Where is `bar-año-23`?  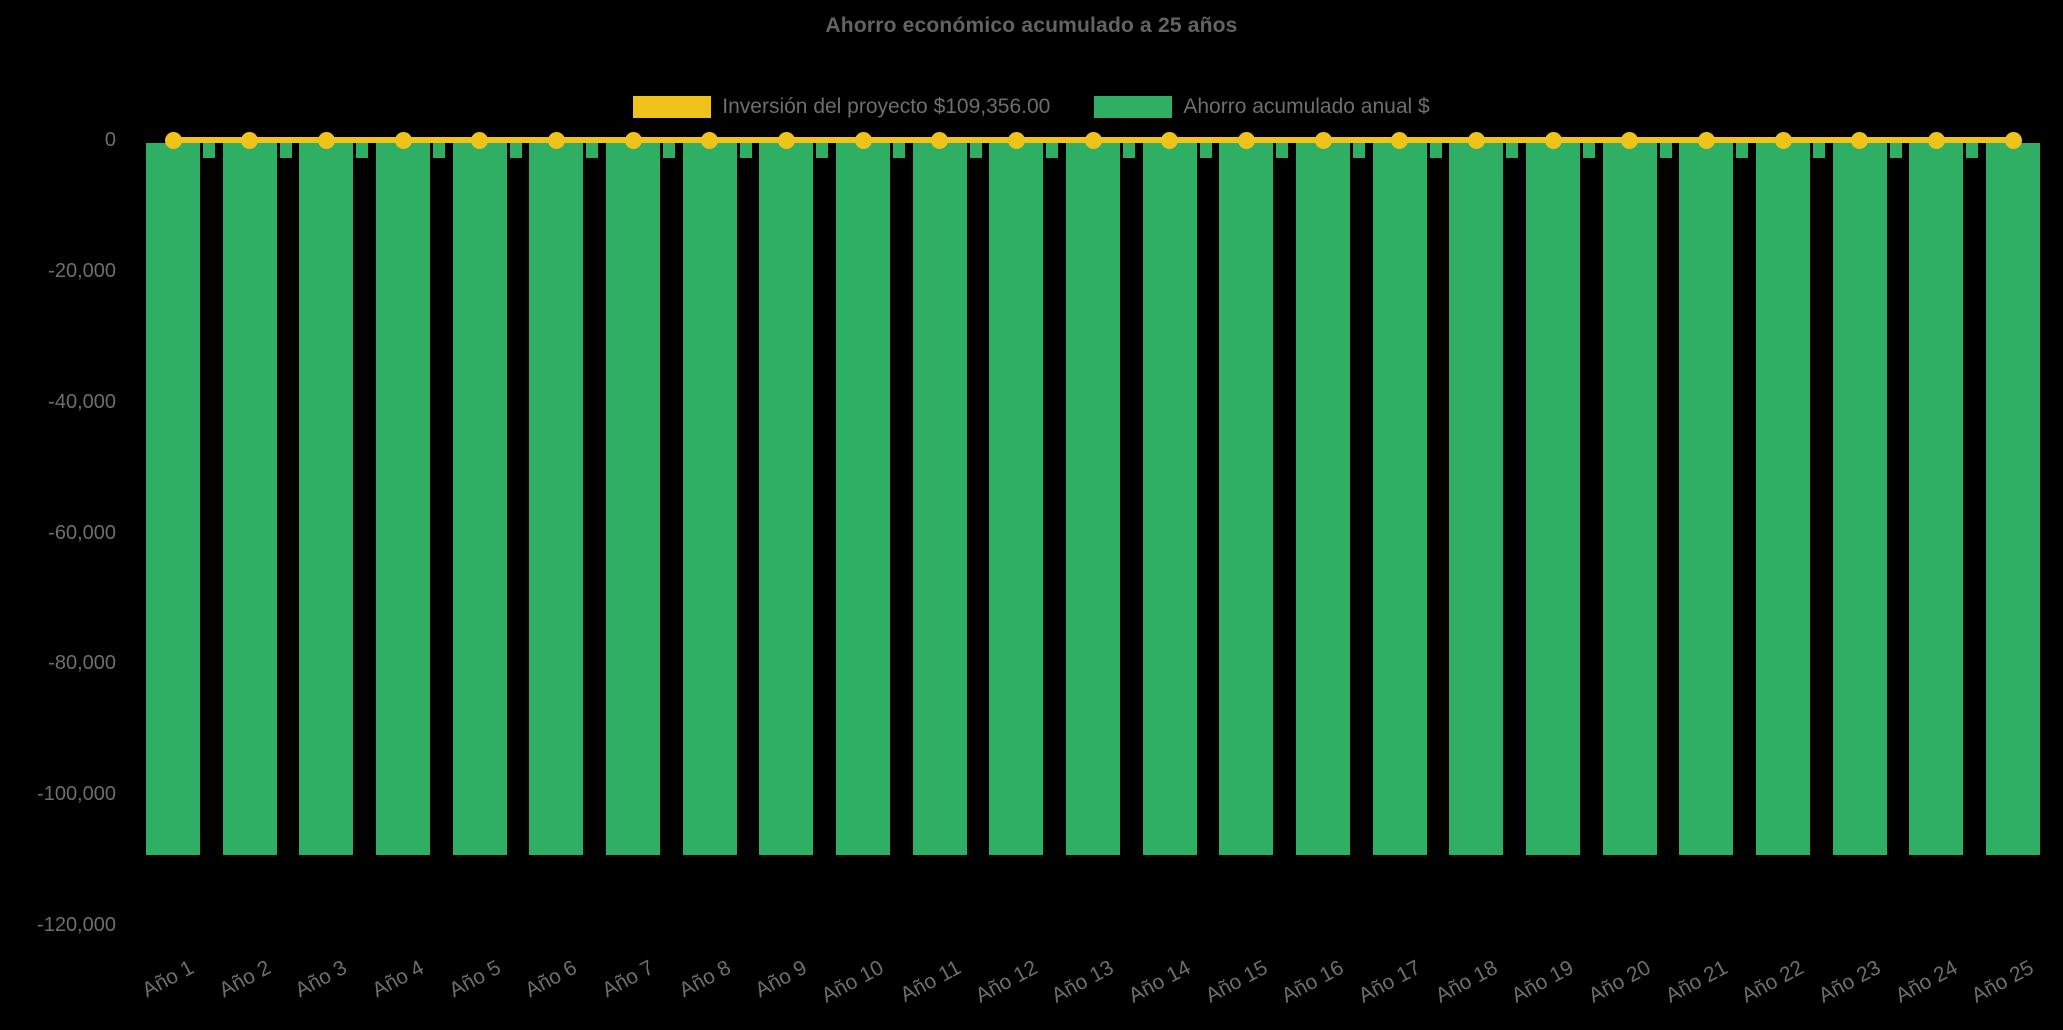 bar-año-23 is located at coordinates (1859, 499).